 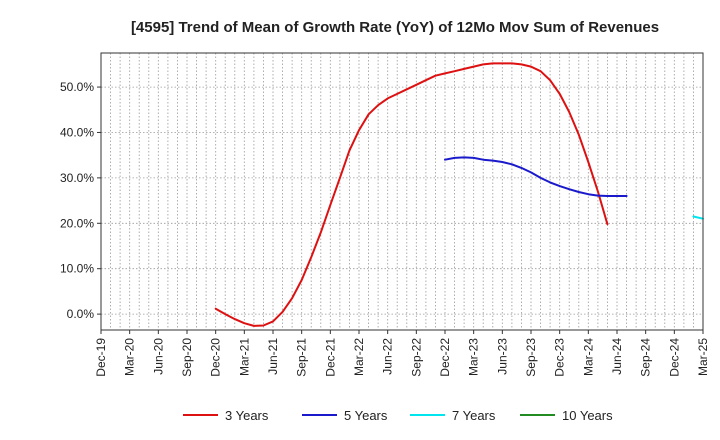 I want to click on x-tick-label: Sep-23, so click(x=531, y=357).